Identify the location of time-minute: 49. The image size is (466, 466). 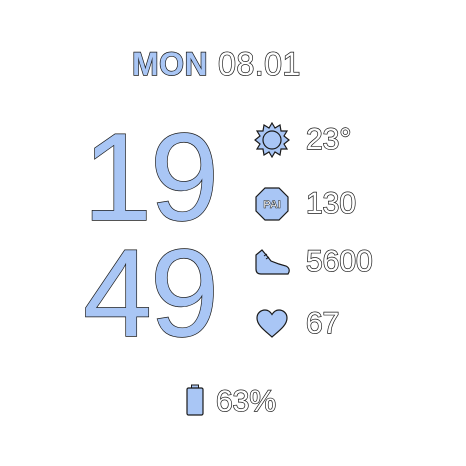
(150, 294).